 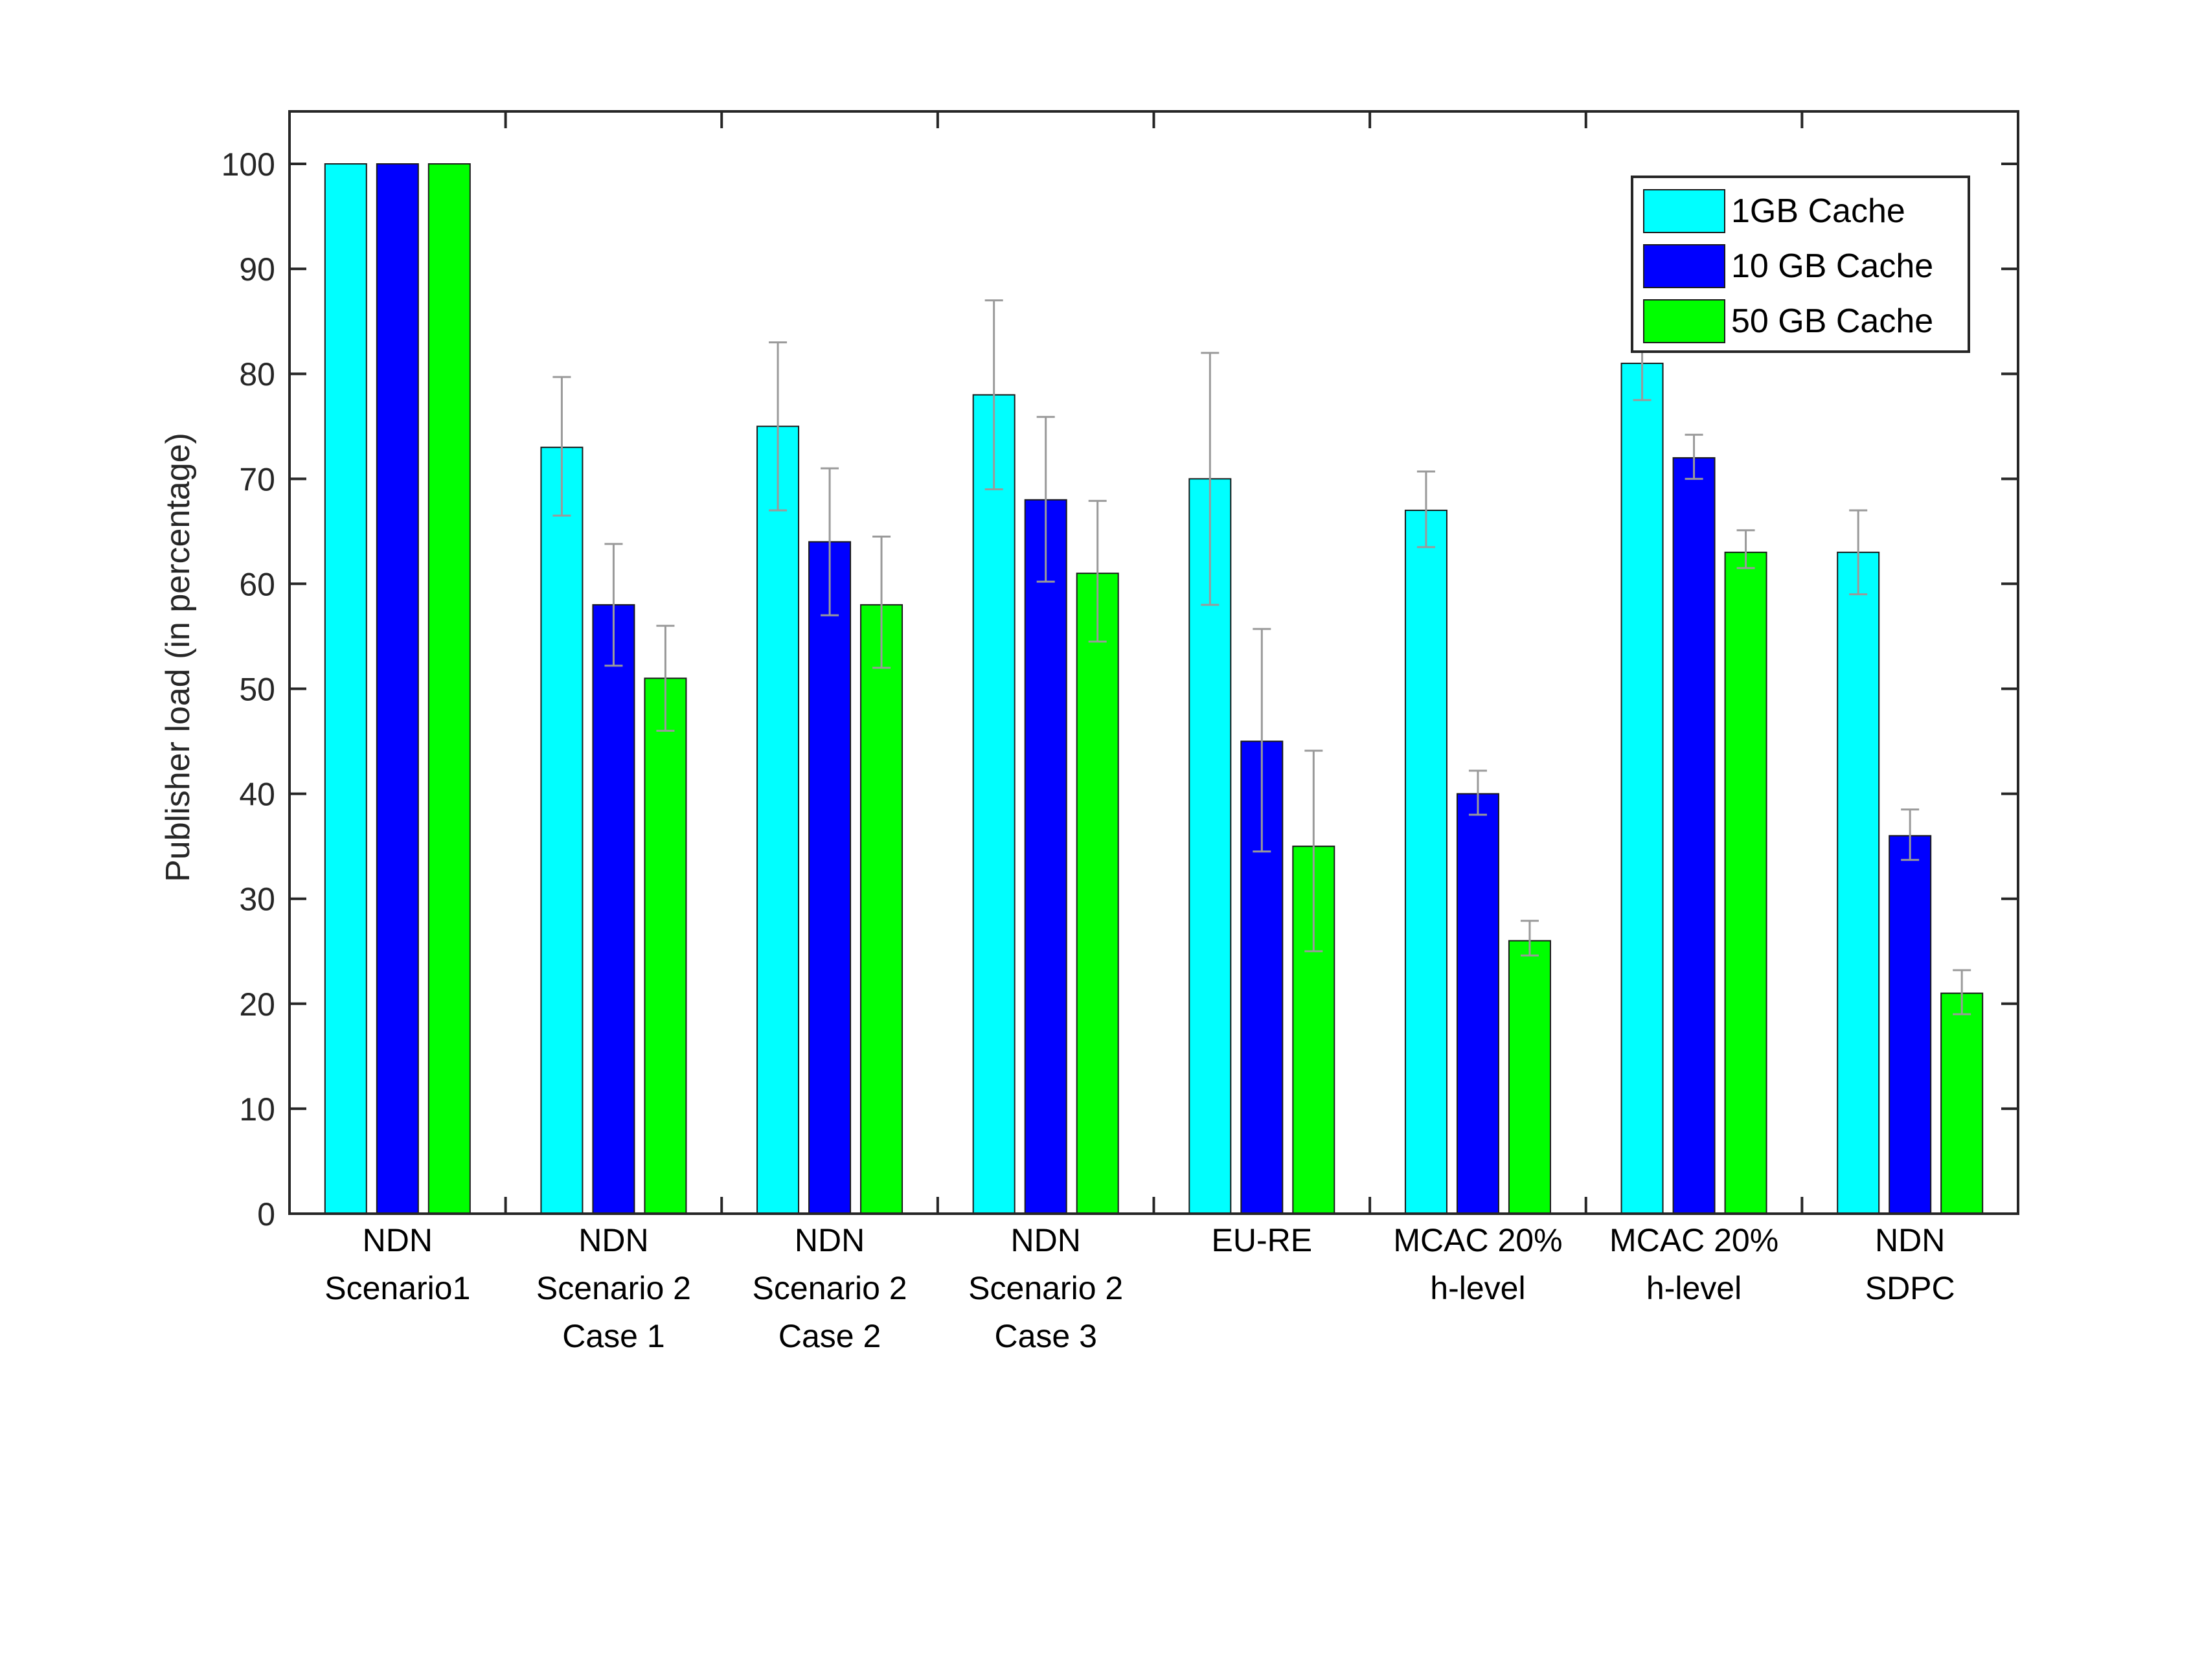 I want to click on x-category-label: NDN Scenario 2 Case 3, so click(x=1045, y=1288).